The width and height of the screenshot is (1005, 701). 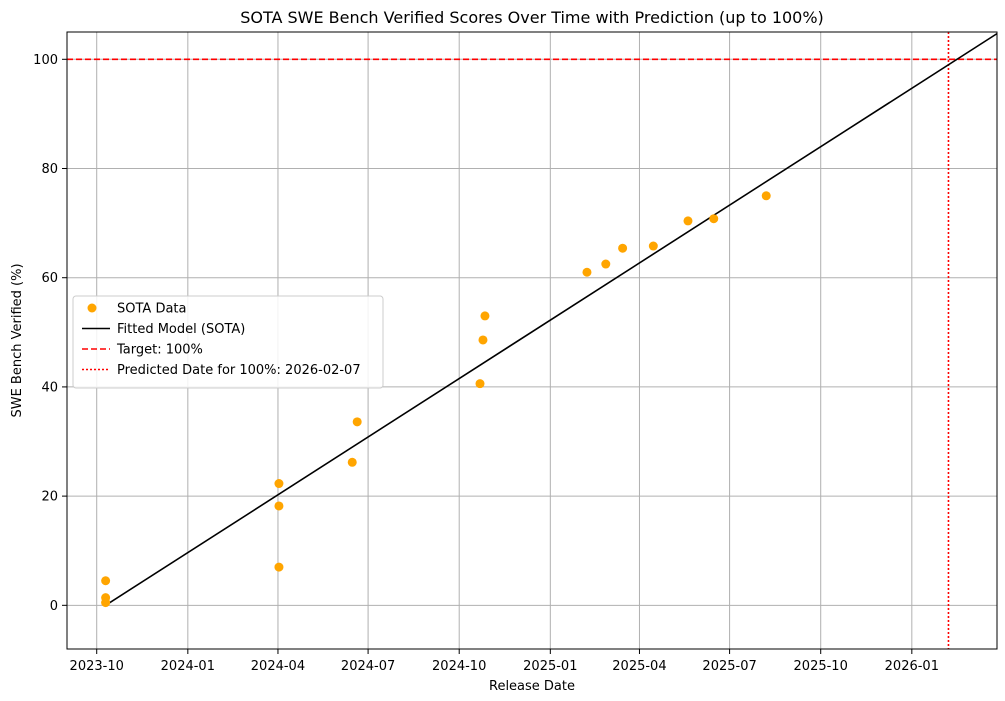 I want to click on x-tick-label: 2025-07, so click(x=729, y=666).